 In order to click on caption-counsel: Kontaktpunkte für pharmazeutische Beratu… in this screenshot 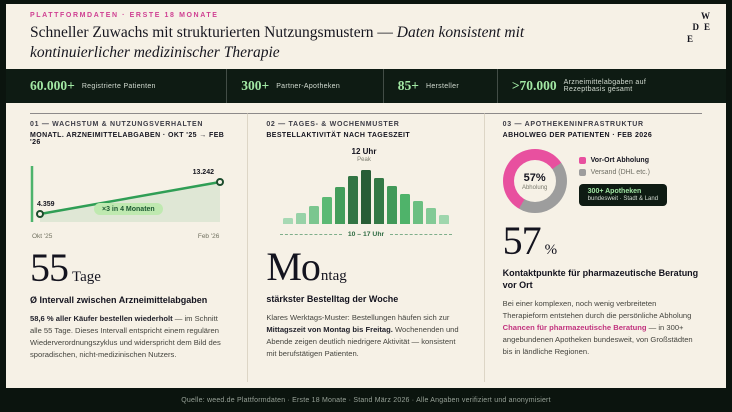, I will do `click(600, 279)`.